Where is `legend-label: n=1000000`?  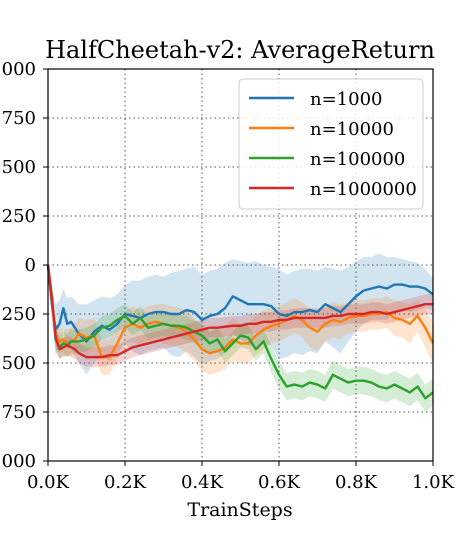
legend-label: n=1000000 is located at coordinates (363, 189).